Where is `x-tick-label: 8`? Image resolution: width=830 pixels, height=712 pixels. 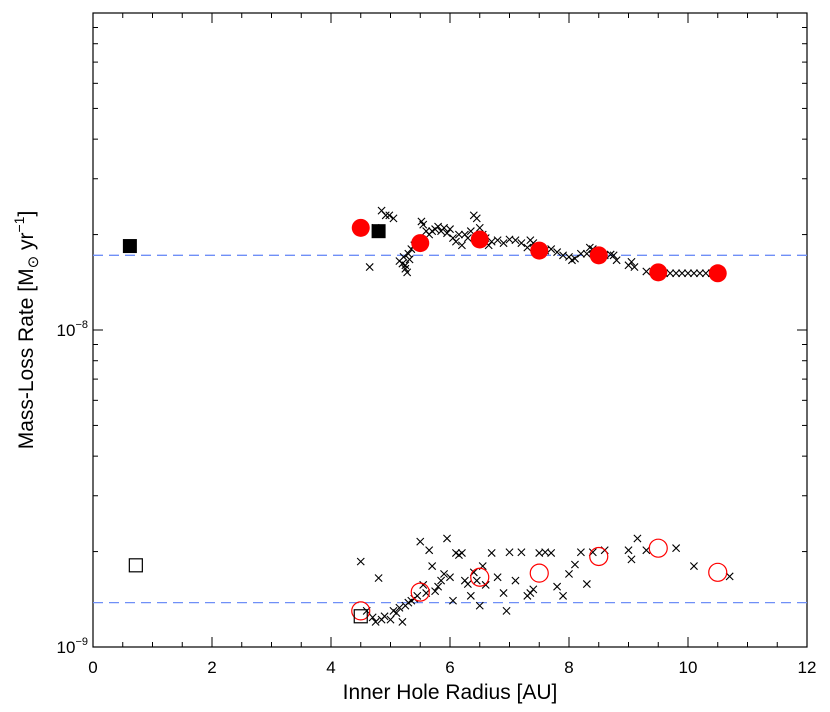
x-tick-label: 8 is located at coordinates (568, 667).